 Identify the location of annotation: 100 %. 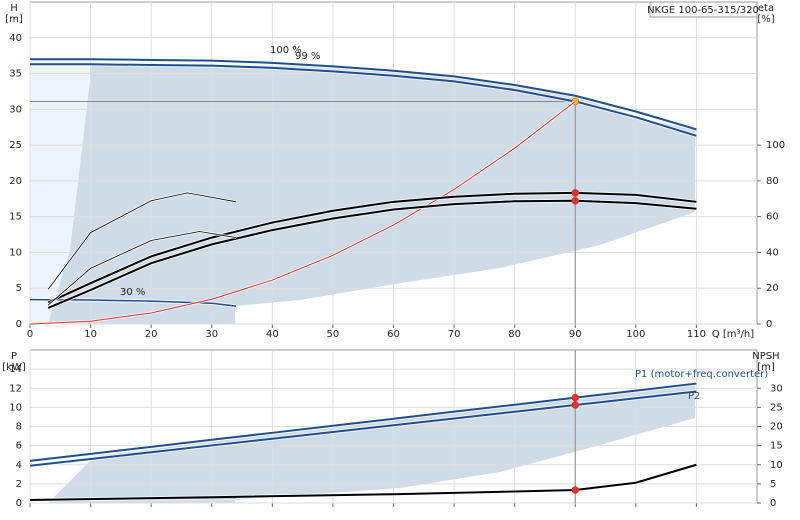
(286, 50).